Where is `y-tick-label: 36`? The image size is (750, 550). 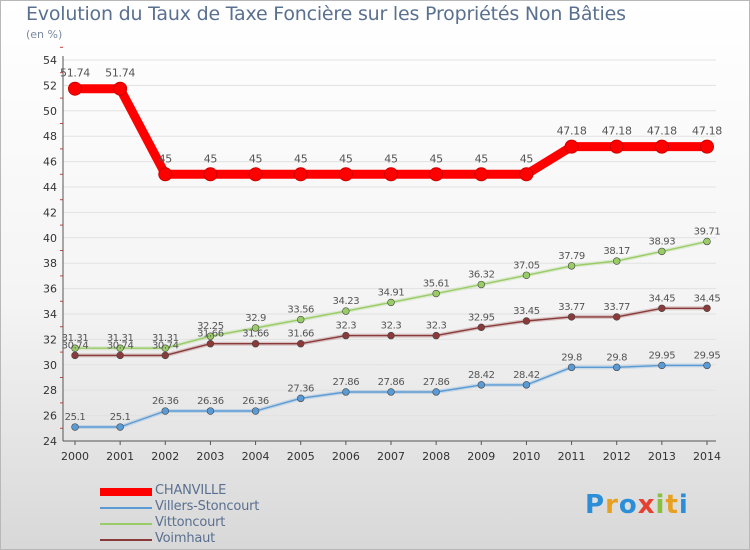
y-tick-label: 36 is located at coordinates (50, 289).